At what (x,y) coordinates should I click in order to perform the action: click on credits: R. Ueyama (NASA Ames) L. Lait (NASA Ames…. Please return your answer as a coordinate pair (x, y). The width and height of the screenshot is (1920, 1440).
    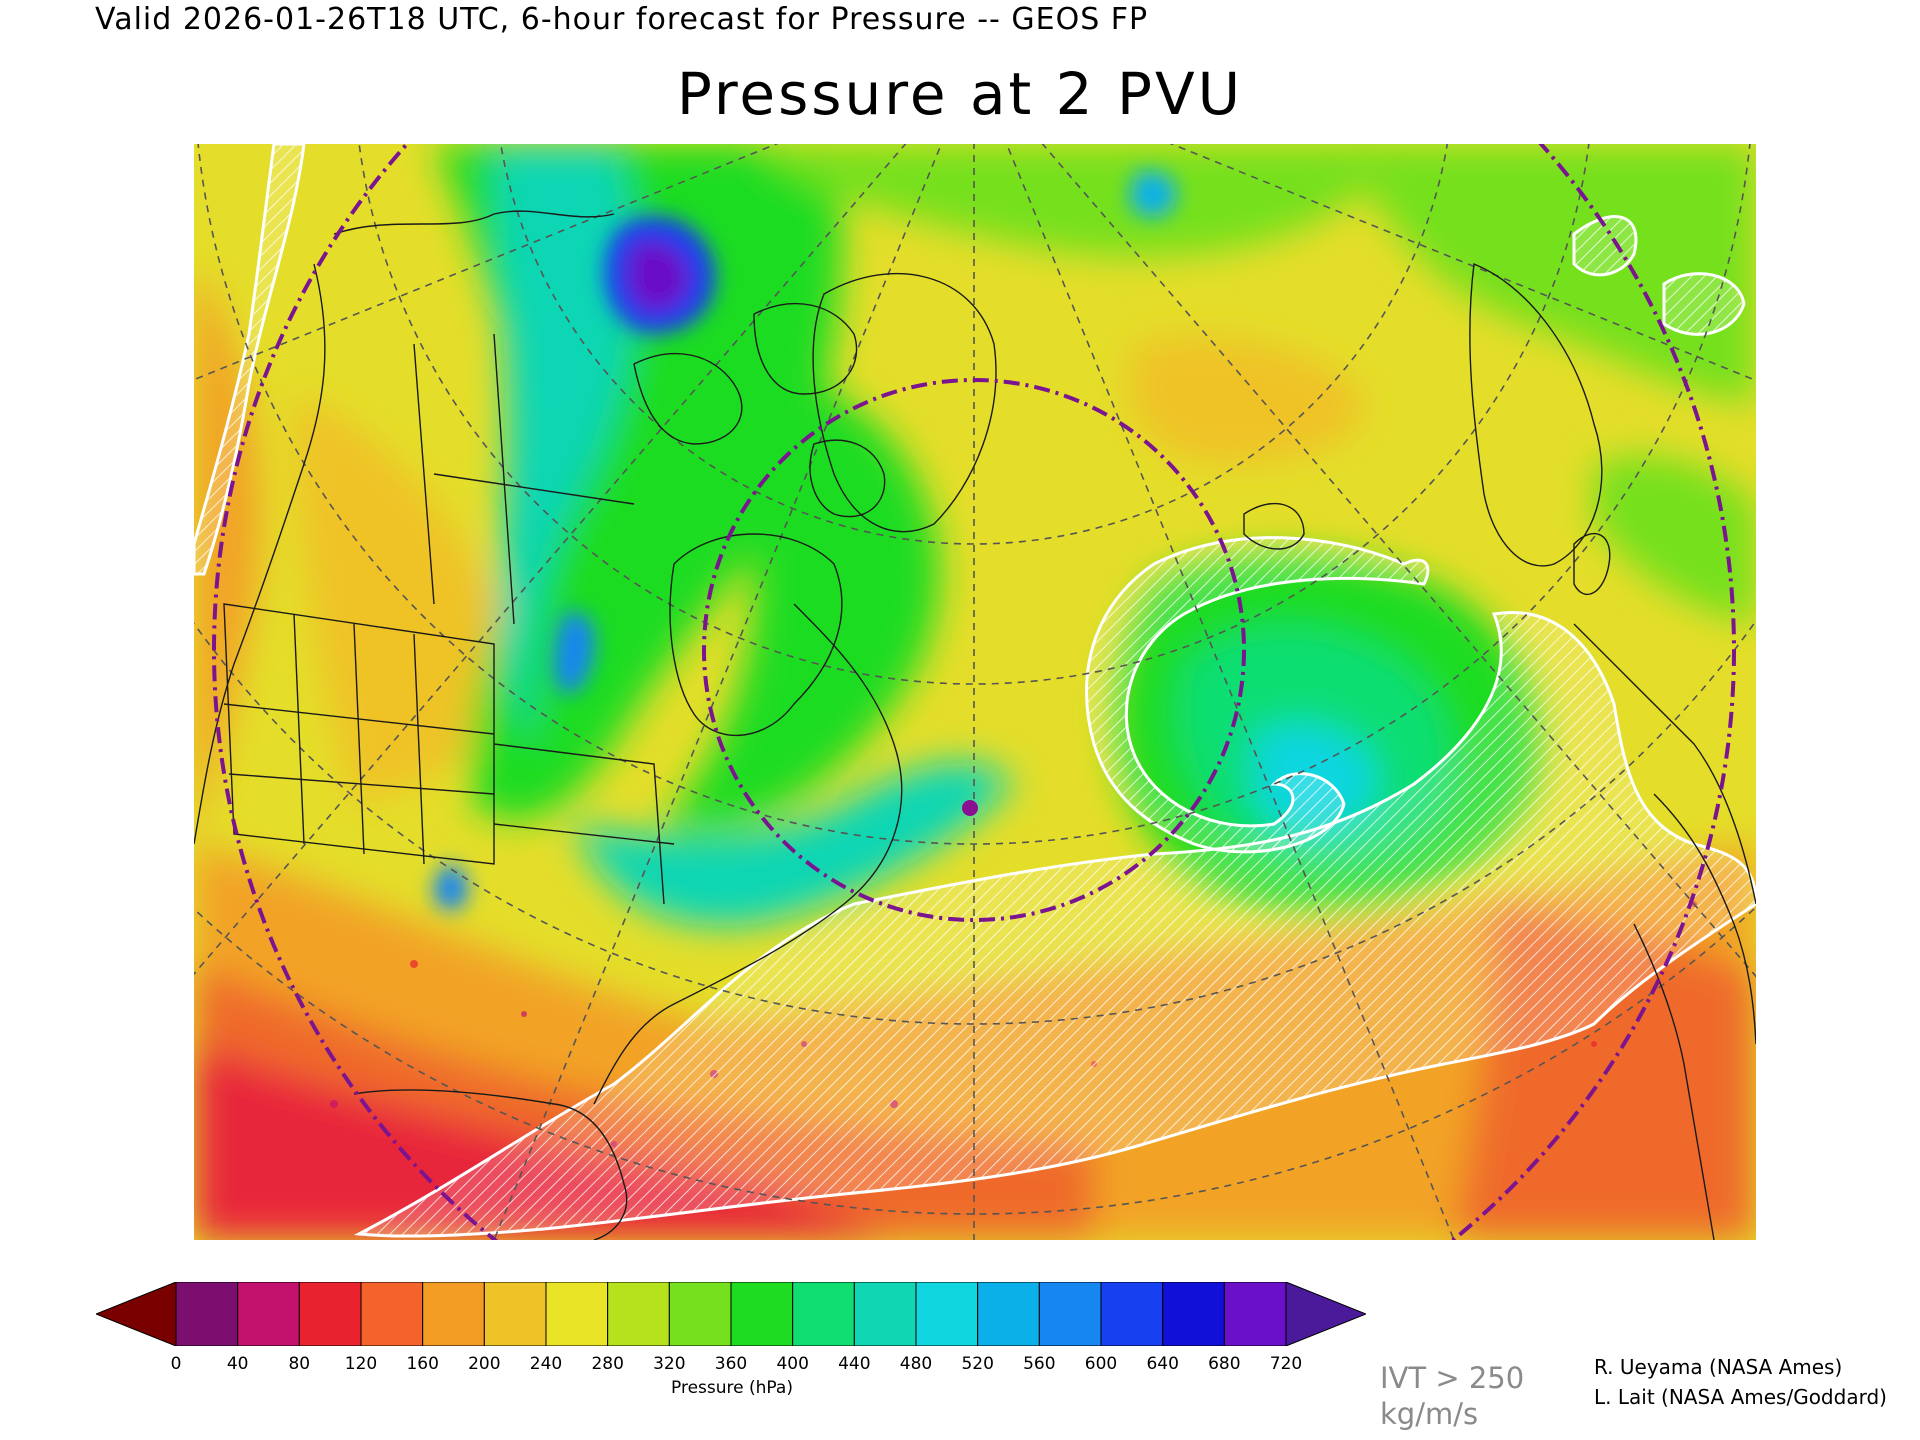
    Looking at the image, I should click on (1740, 1382).